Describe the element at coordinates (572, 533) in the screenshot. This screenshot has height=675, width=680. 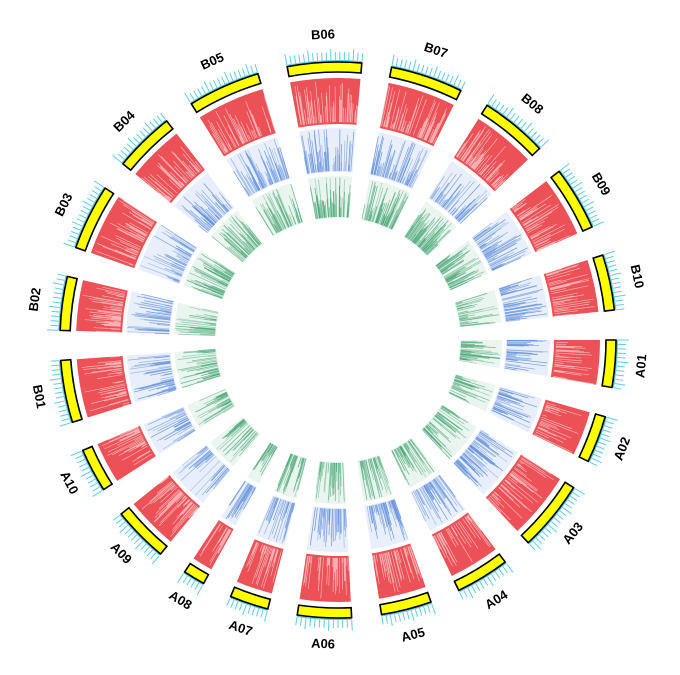
I see `chromosome-label-a03: A03` at that location.